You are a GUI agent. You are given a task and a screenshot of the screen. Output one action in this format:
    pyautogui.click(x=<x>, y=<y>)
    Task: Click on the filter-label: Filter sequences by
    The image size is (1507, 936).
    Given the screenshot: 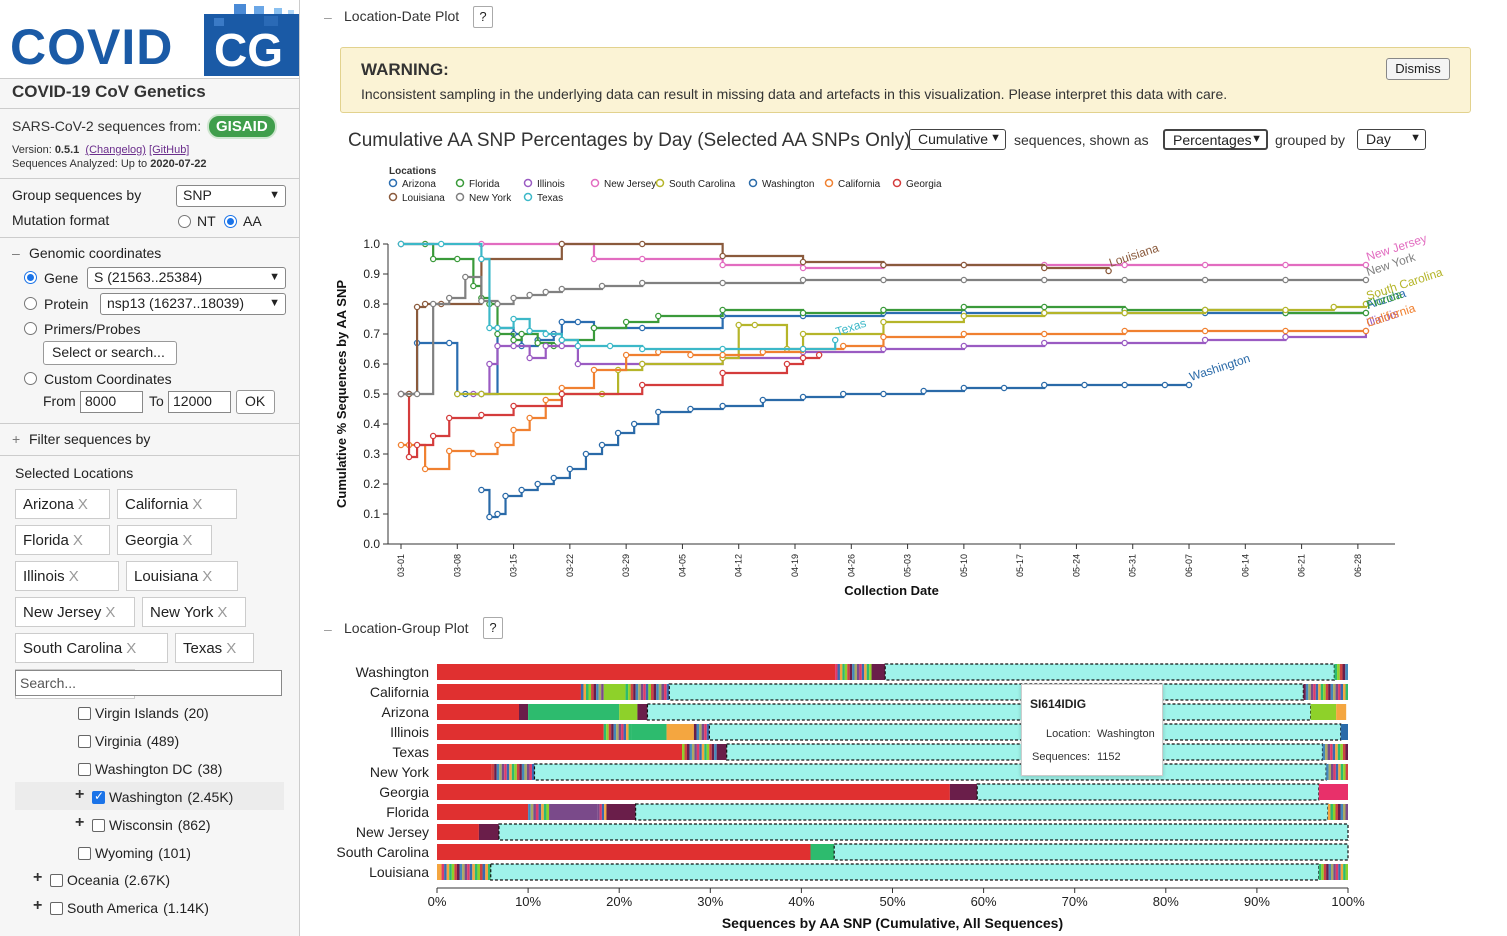 What is the action you would take?
    pyautogui.click(x=90, y=439)
    